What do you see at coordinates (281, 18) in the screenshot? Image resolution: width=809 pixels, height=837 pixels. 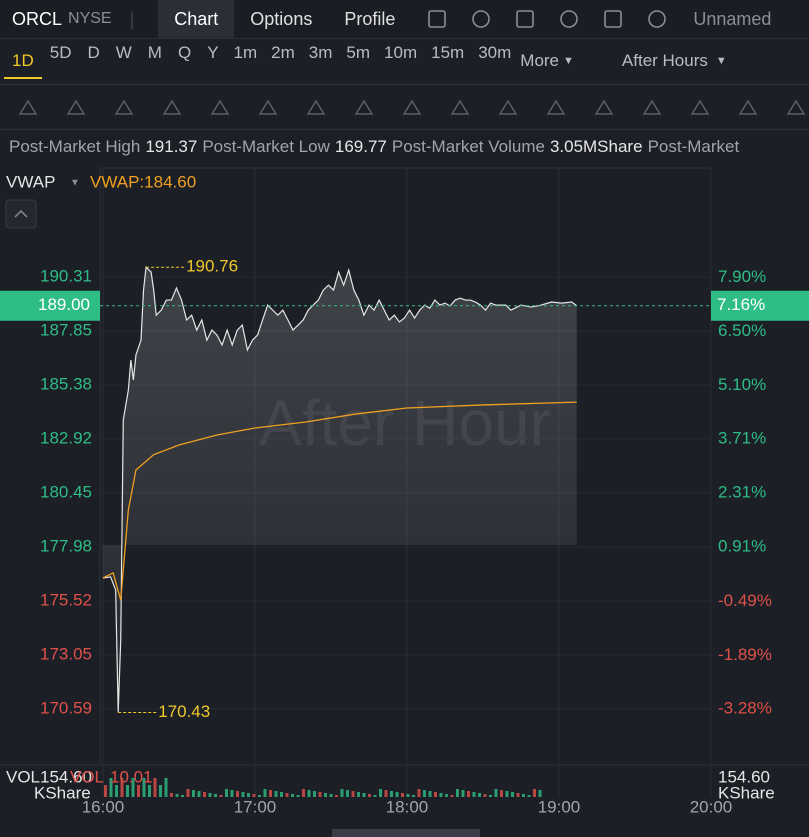 I see `tab: Options` at bounding box center [281, 18].